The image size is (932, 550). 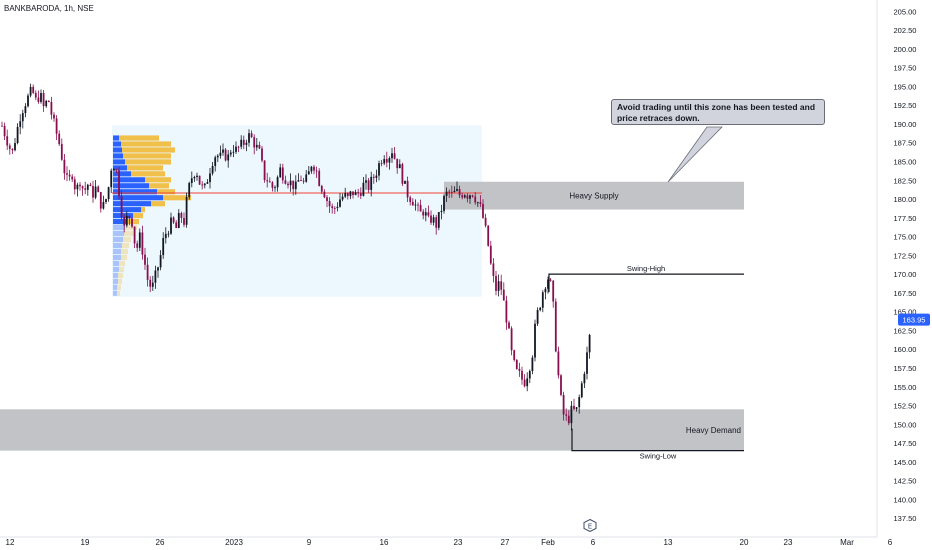 What do you see at coordinates (372, 430) in the screenshot?
I see `demand-zone` at bounding box center [372, 430].